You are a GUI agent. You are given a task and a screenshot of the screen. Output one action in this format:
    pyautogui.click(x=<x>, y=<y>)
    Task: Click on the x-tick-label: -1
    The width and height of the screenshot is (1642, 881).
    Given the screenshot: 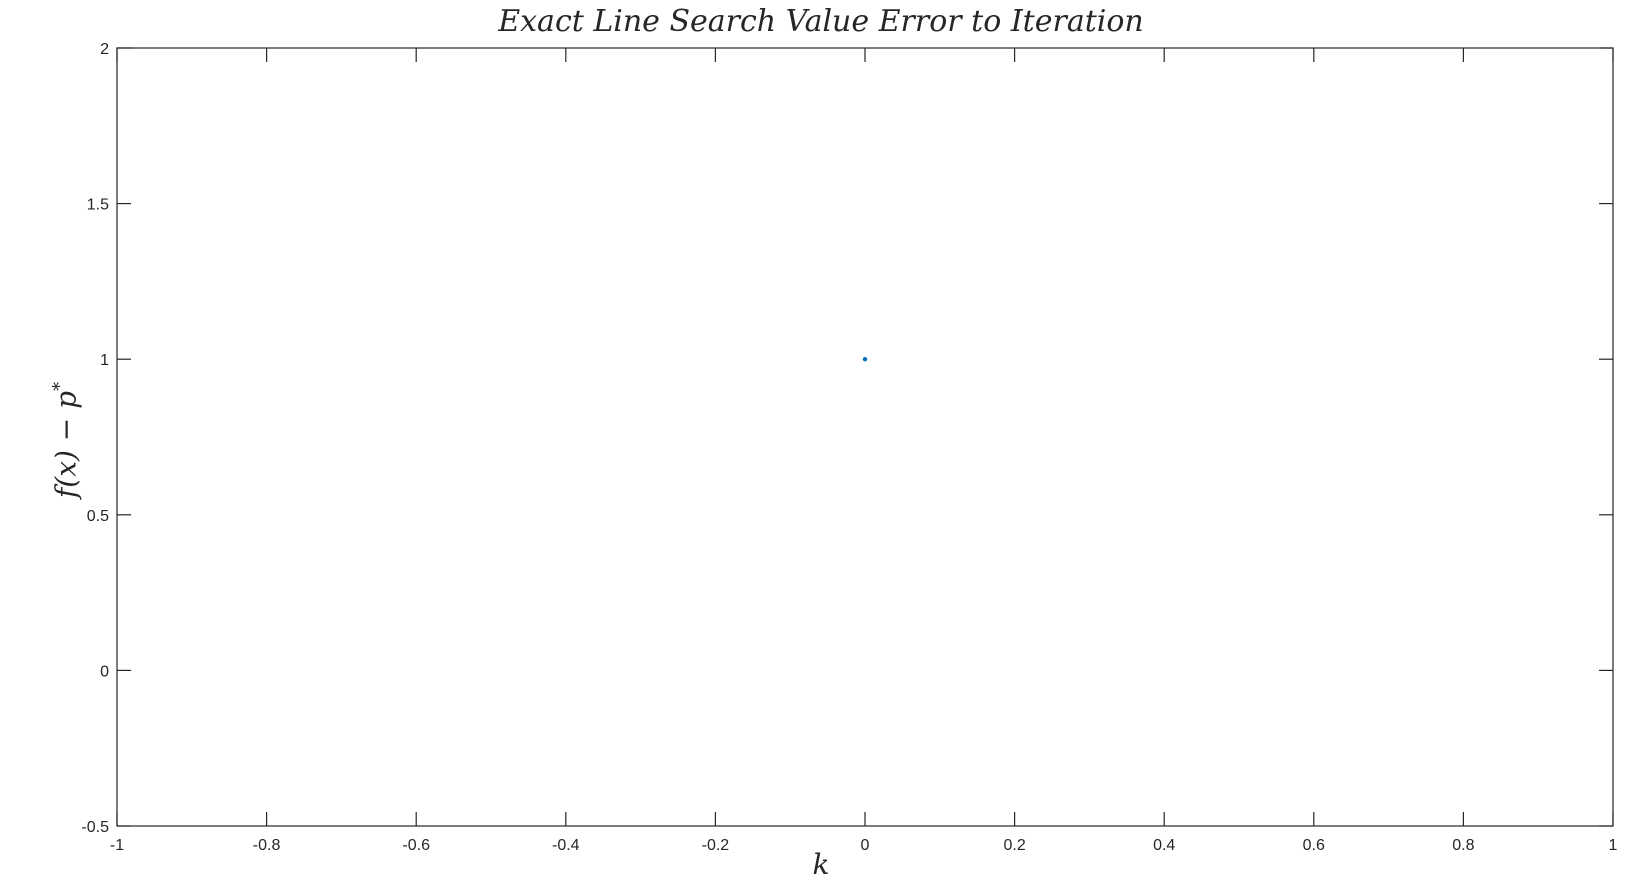 What is the action you would take?
    pyautogui.click(x=117, y=845)
    